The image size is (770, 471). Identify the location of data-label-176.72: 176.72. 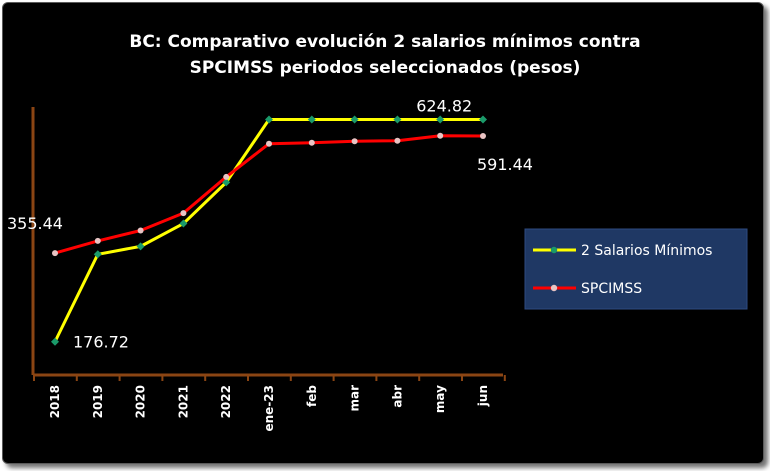
(101, 342).